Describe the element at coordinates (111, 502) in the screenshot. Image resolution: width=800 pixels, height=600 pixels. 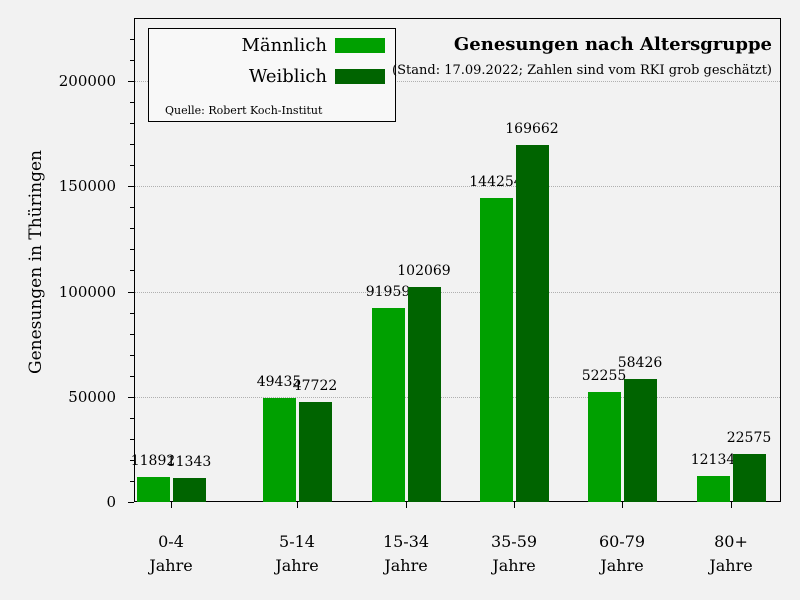
I see `y-tick-label: 0` at that location.